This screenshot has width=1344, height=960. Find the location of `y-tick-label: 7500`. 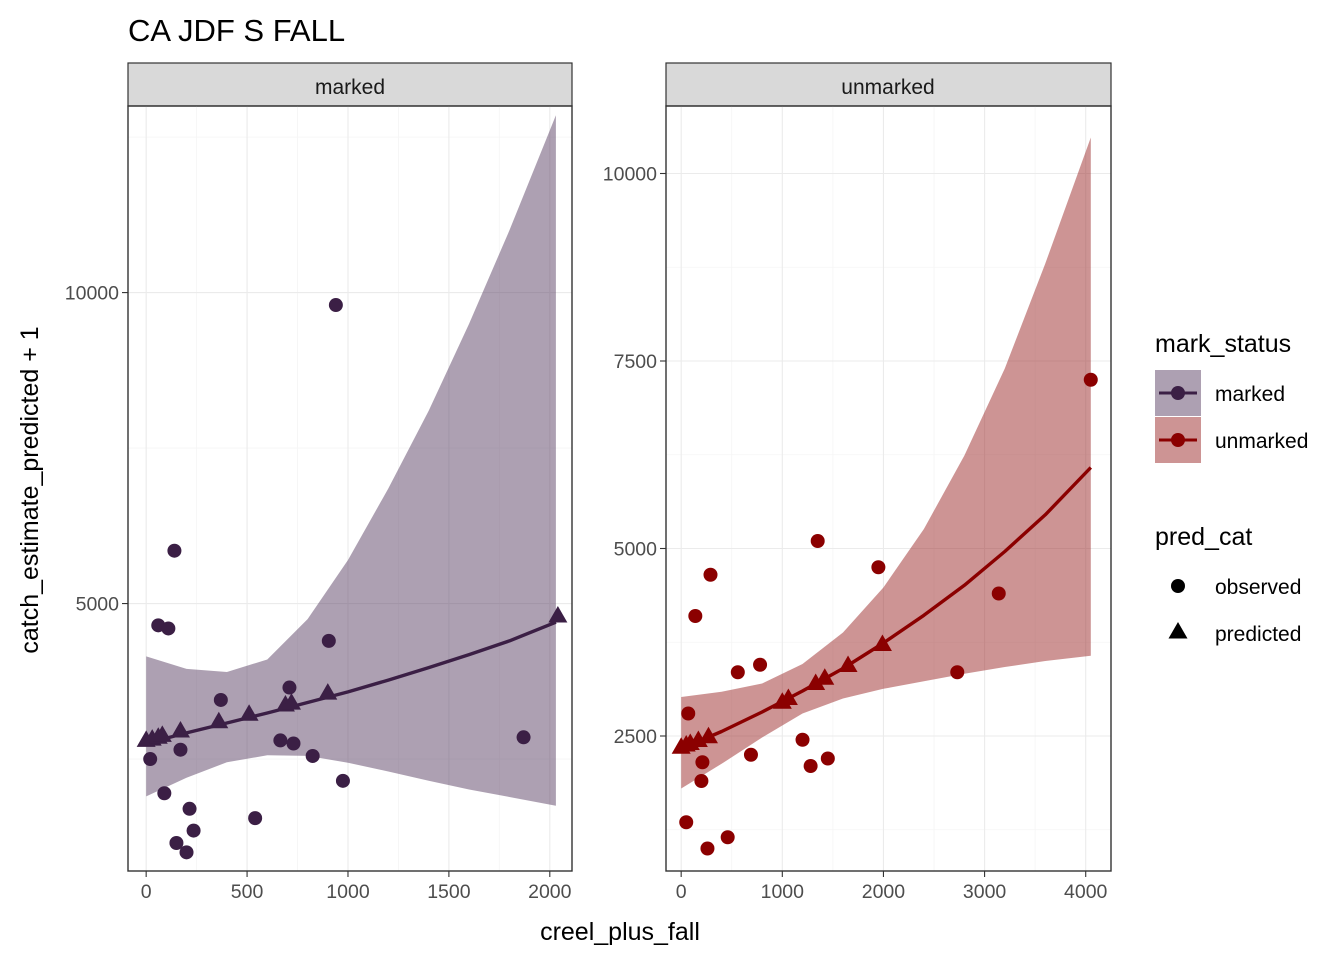

y-tick-label: 7500 is located at coordinates (636, 362).